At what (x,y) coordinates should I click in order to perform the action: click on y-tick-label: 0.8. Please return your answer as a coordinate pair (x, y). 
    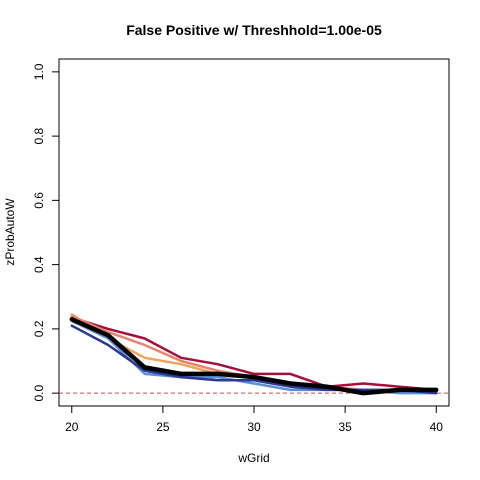
    Looking at the image, I should click on (39, 135).